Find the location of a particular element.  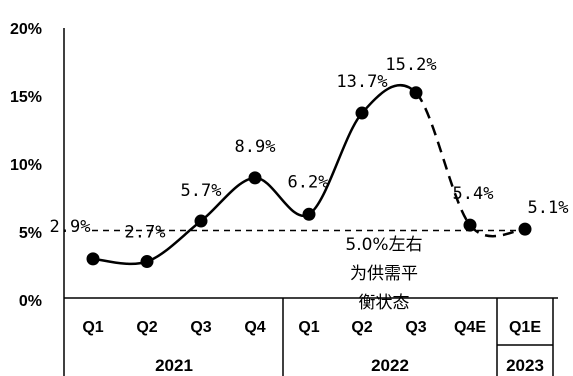

annotation: 5.0%左右 为供需平 衡状态 is located at coordinates (383, 274).